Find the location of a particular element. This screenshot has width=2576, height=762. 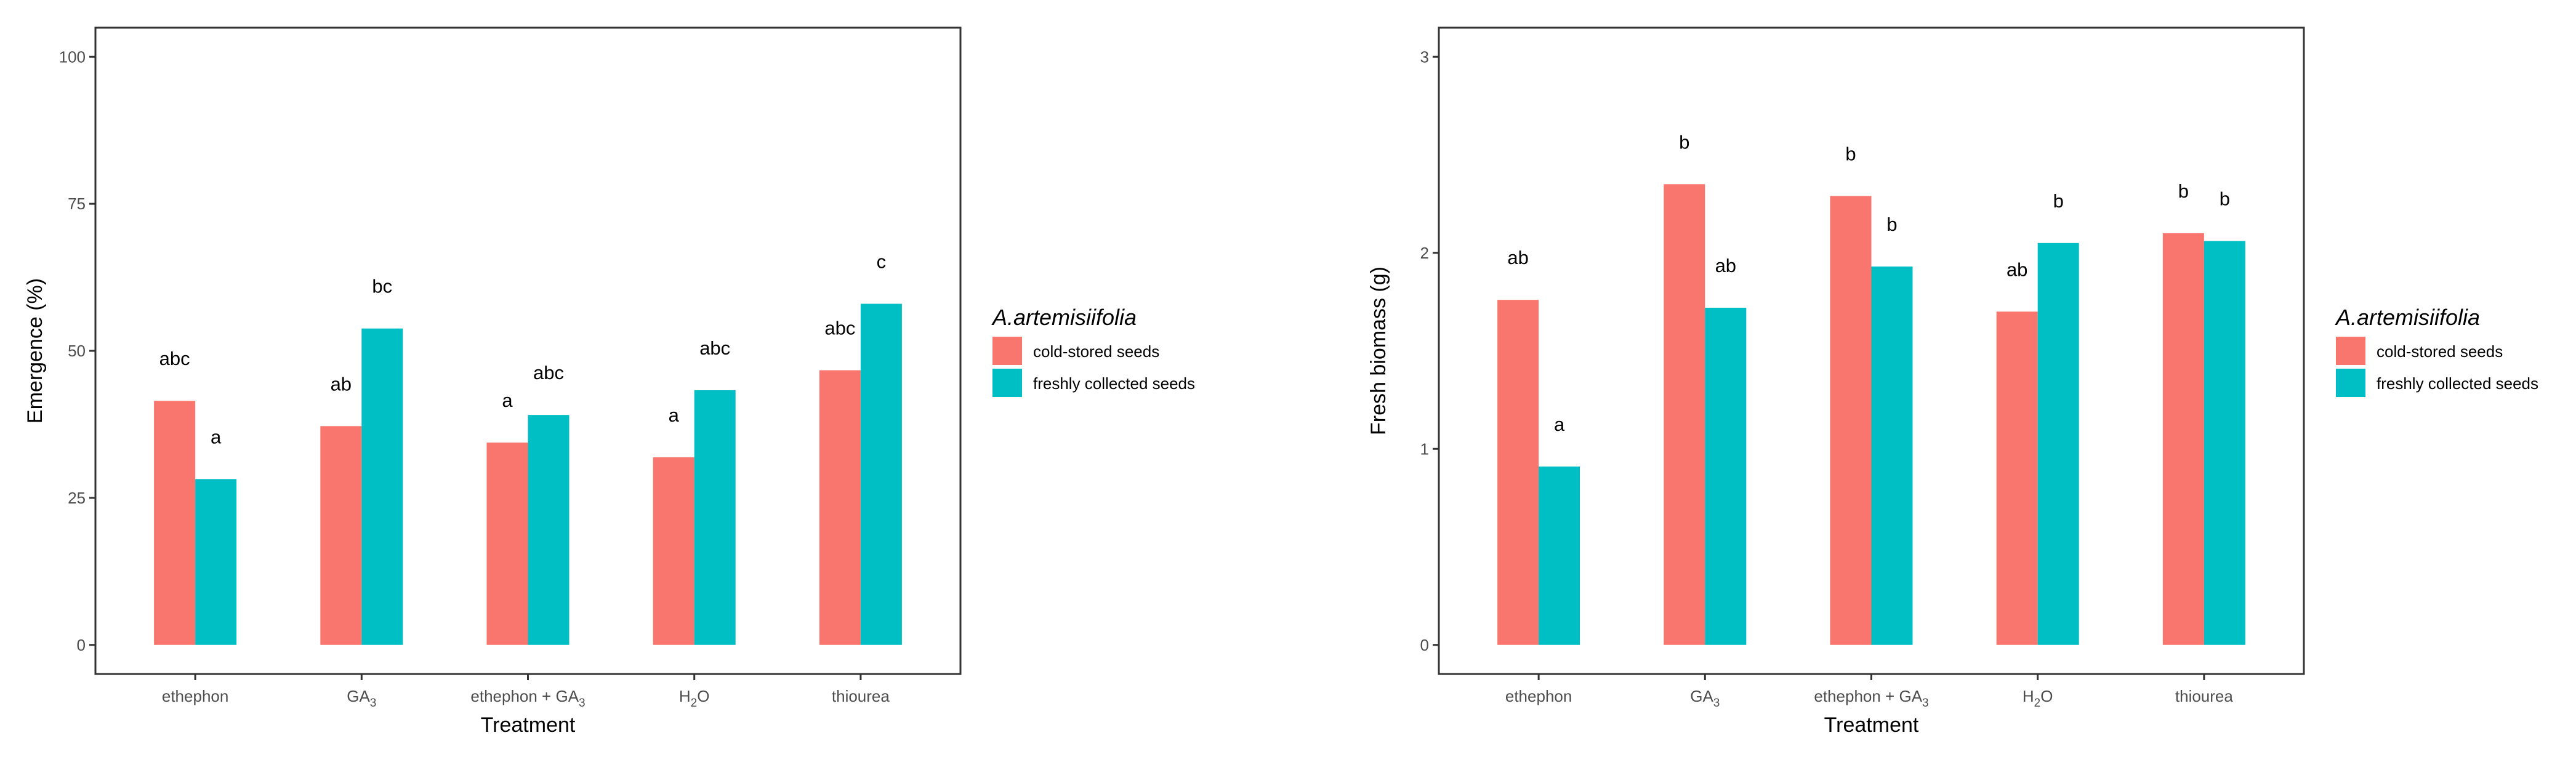

y-axis-title: Emergence (%) is located at coordinates (35, 350).